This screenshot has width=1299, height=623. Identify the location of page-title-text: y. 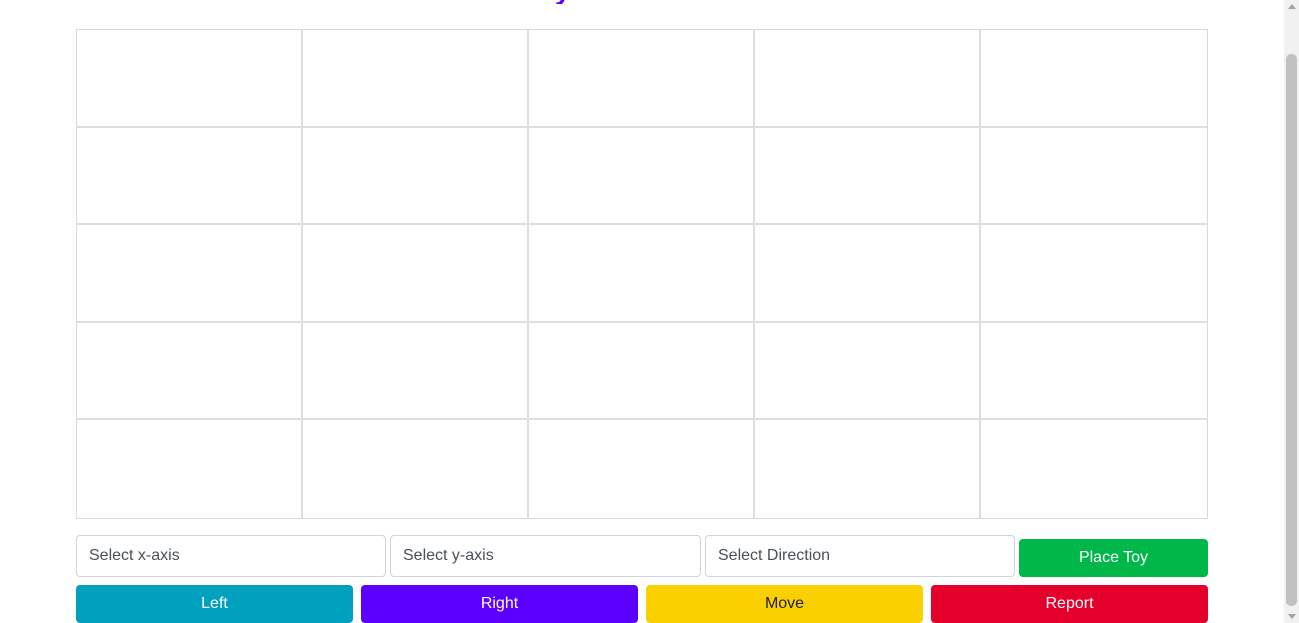
(563, 2).